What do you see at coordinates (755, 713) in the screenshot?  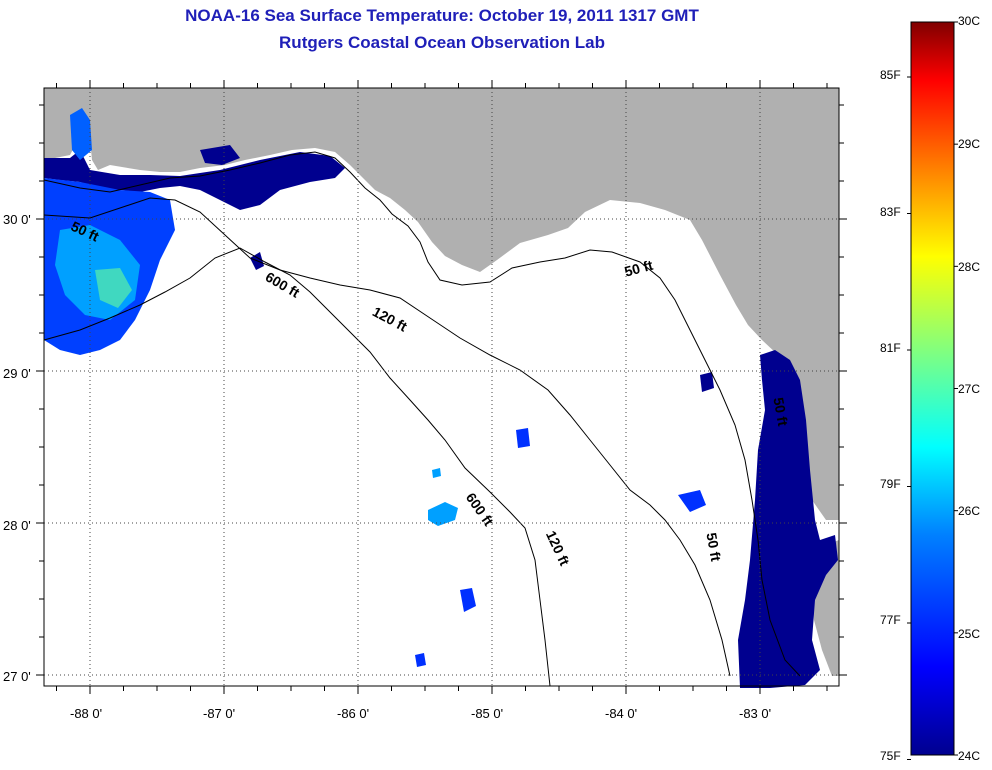 I see `lon-label-83: -83 0'` at bounding box center [755, 713].